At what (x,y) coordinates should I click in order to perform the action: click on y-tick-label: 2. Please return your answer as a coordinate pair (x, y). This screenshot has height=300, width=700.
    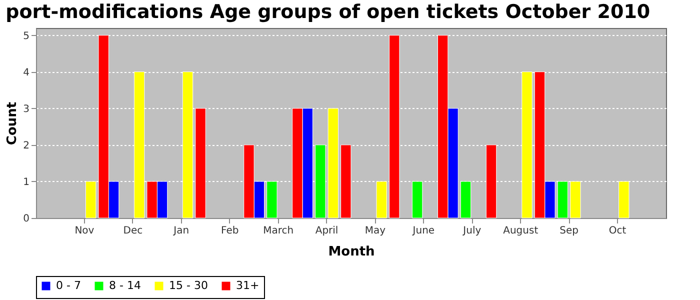
    Looking at the image, I should click on (26, 146).